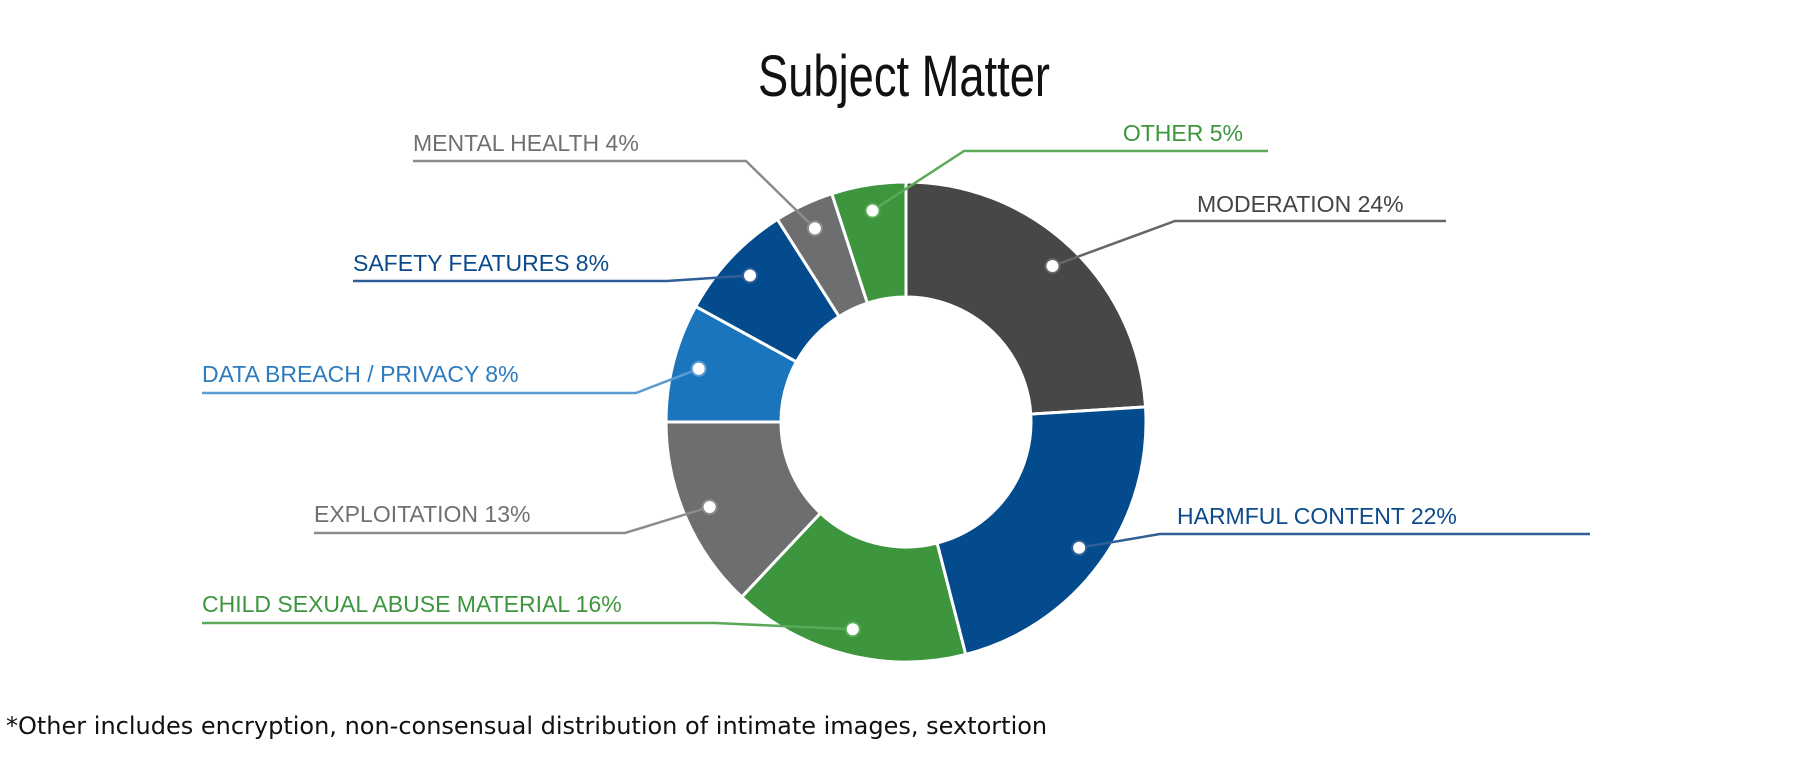 The image size is (1798, 772). I want to click on slice-label: OTHER 5%, so click(1183, 133).